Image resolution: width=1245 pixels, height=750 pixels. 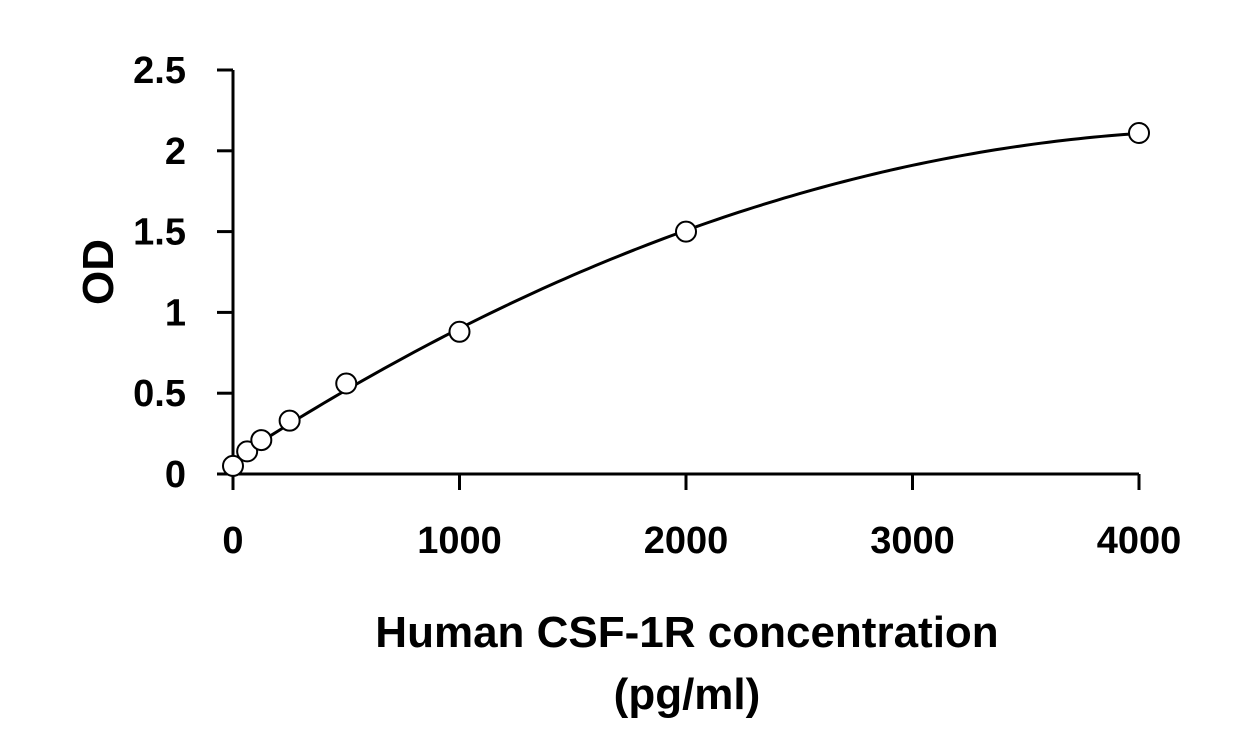 I want to click on x-tick-label: 1000, so click(x=459, y=541).